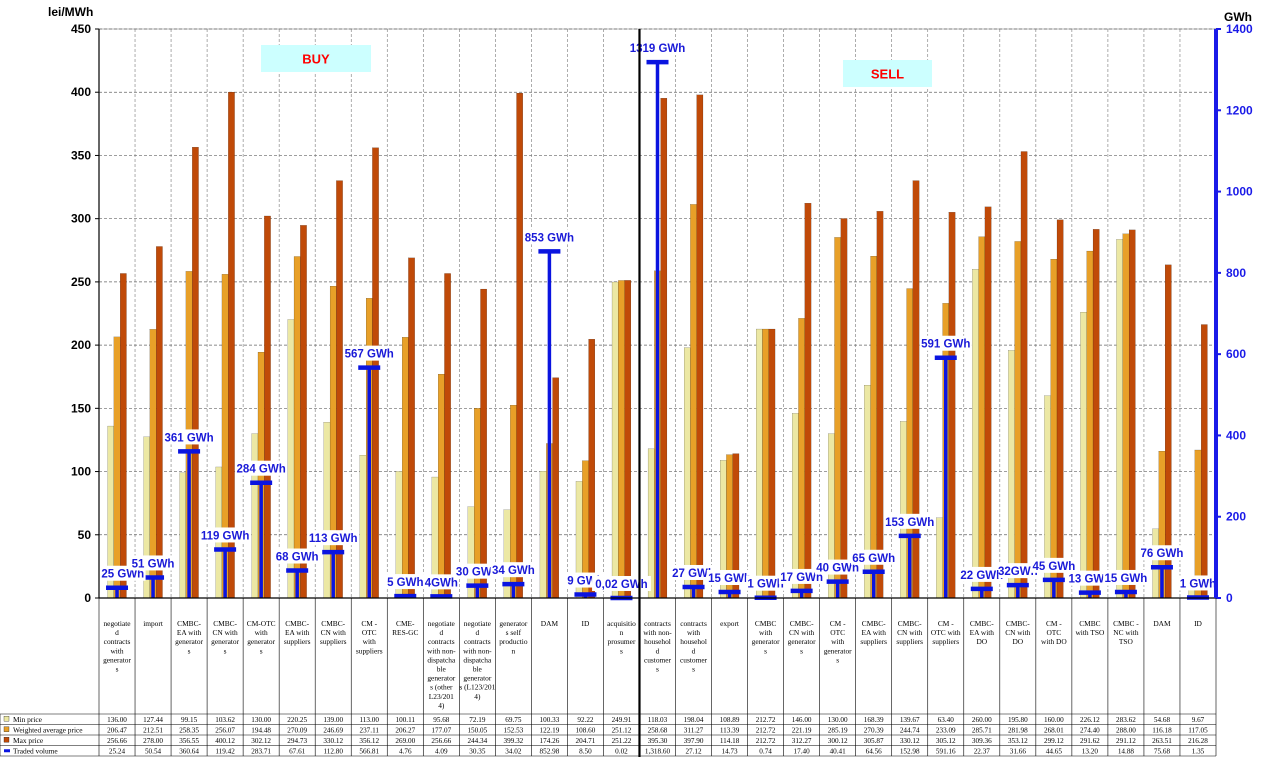  Describe the element at coordinates (405, 730) in the screenshot. I see `table-cell: 206.27` at that location.